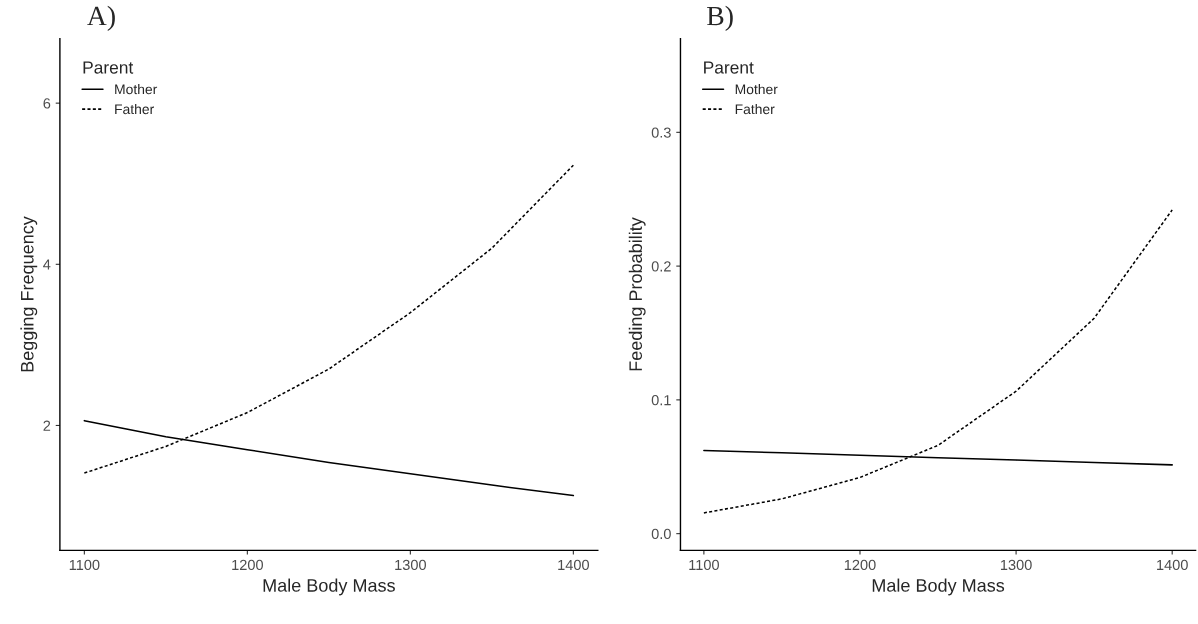  Describe the element at coordinates (661, 534) in the screenshot. I see `y-tick-label: 0.0` at that location.